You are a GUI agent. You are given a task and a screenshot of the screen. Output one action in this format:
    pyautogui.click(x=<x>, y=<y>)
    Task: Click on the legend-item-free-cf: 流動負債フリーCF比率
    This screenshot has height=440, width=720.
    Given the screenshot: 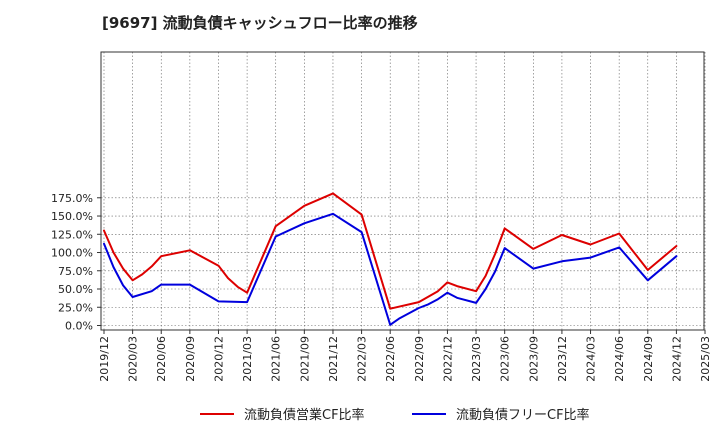 What is the action you would take?
    pyautogui.click(x=501, y=413)
    